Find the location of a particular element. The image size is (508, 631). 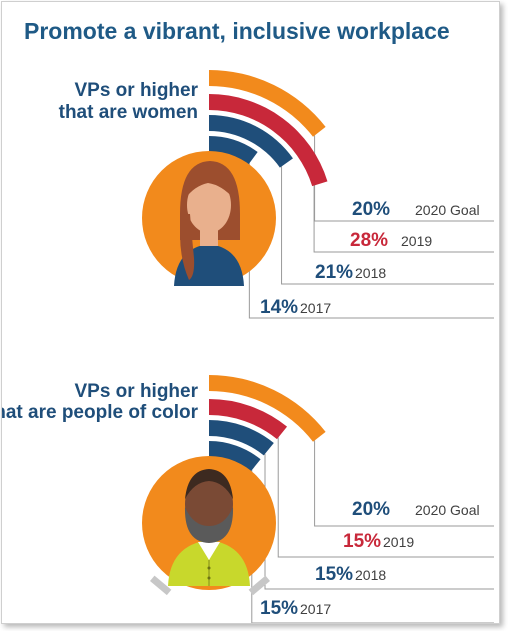

series-2018: 21% 2018 is located at coordinates (350, 272).